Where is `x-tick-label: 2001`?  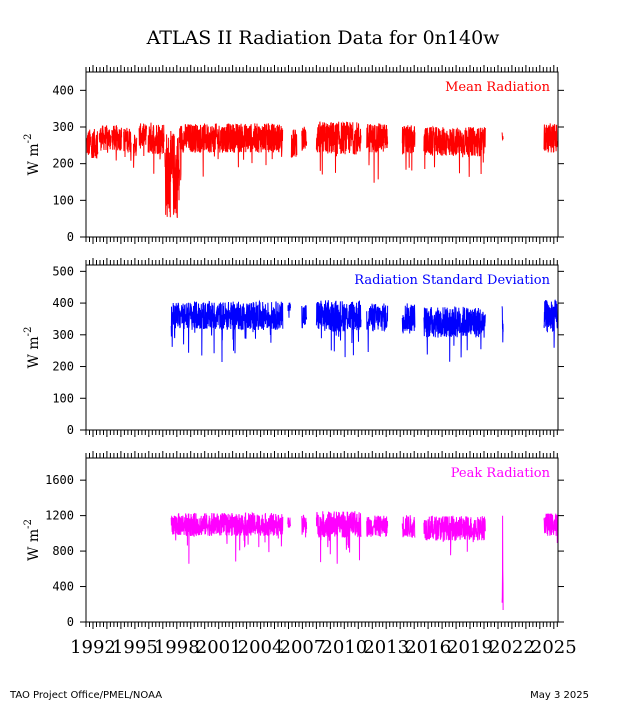
x-tick-label: 2001 is located at coordinates (219, 647).